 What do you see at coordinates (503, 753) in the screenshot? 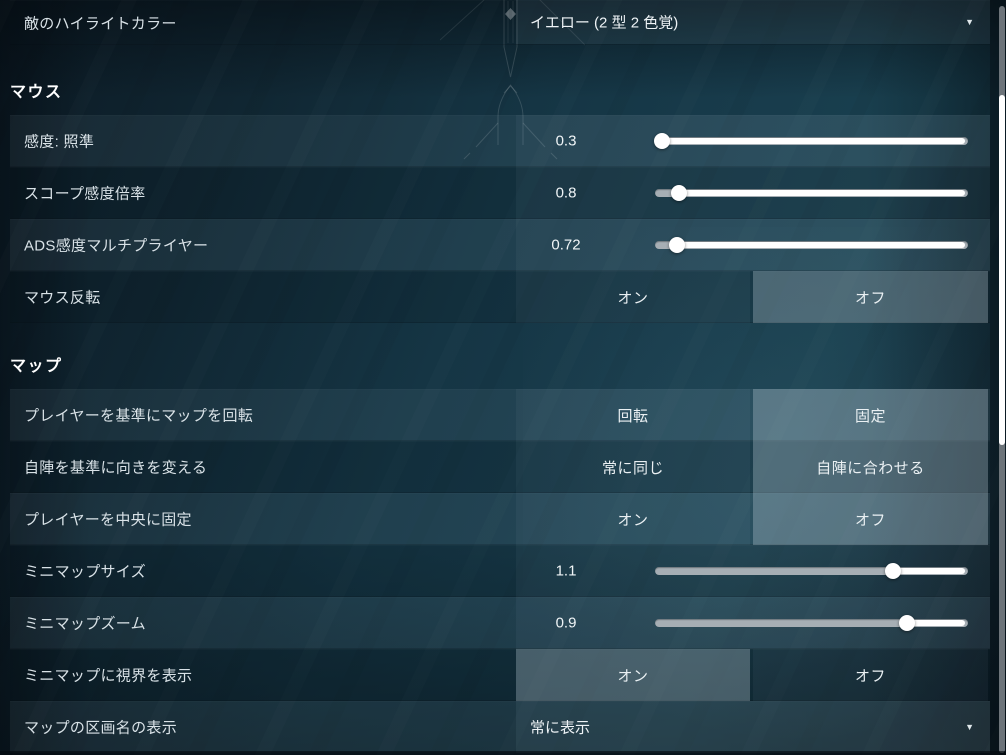
I see `bottom-edge` at bounding box center [503, 753].